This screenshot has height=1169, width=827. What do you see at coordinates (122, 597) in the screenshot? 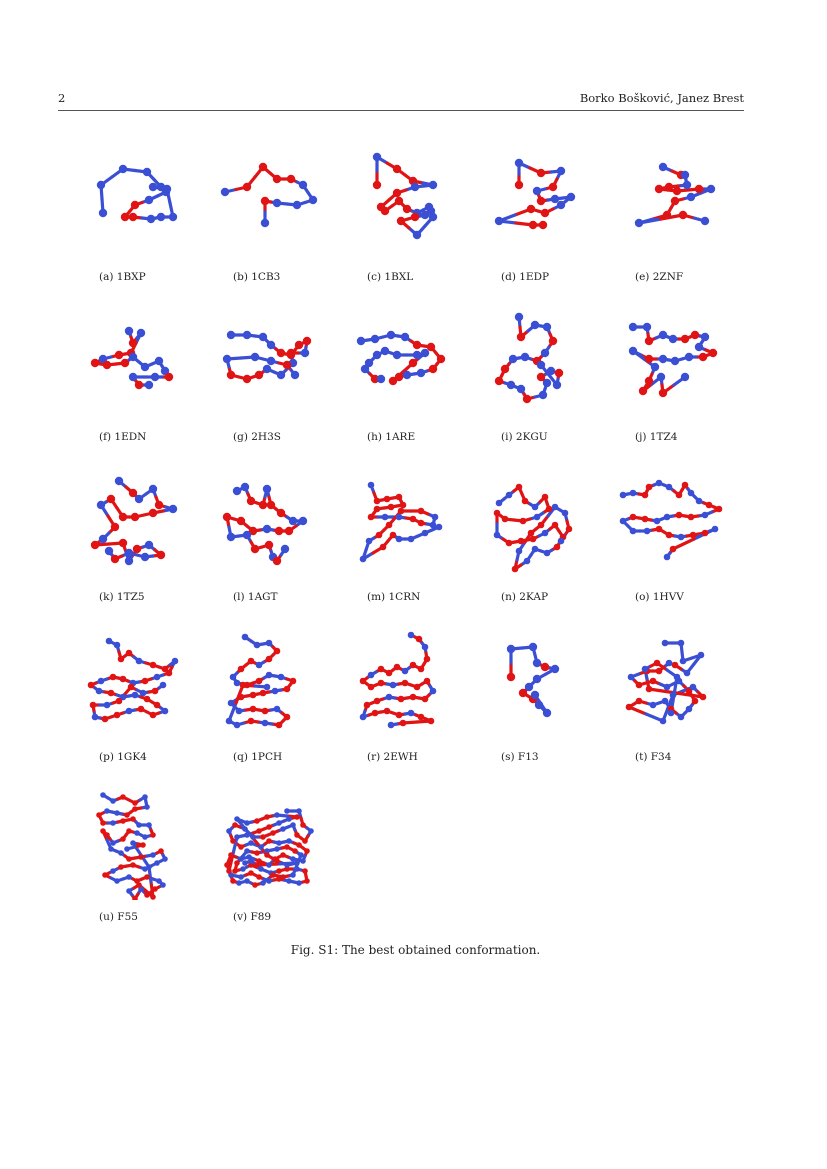
I see `subfigure-caption: (k) 1TZ5` at bounding box center [122, 597].